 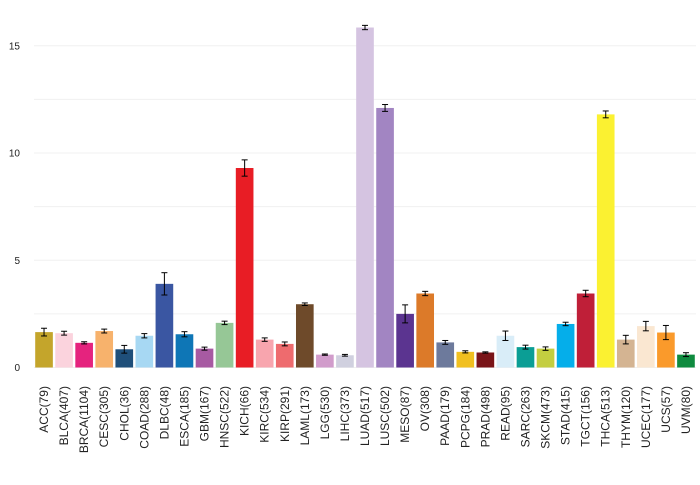 What do you see at coordinates (124, 413) in the screenshot?
I see `x-tick-label: CHOL(36)` at bounding box center [124, 413].